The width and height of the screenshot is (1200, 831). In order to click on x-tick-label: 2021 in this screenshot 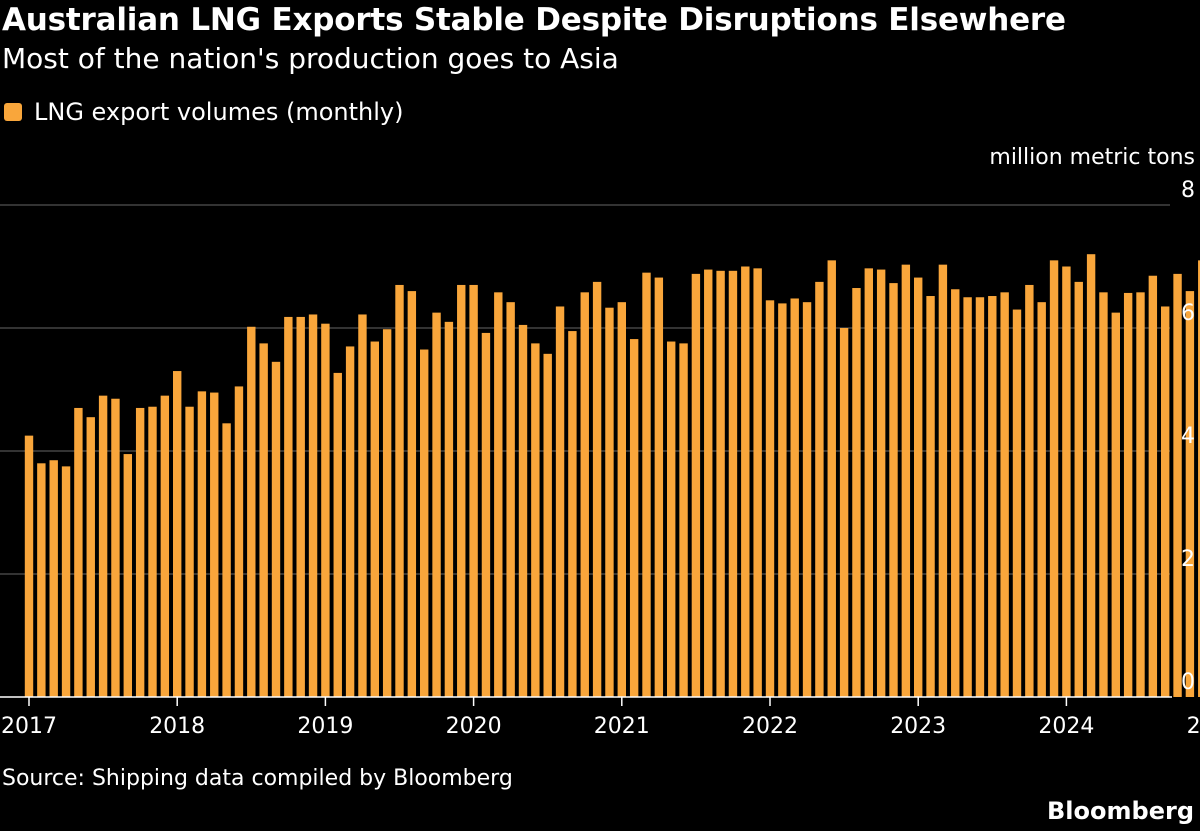, I will do `click(622, 726)`.